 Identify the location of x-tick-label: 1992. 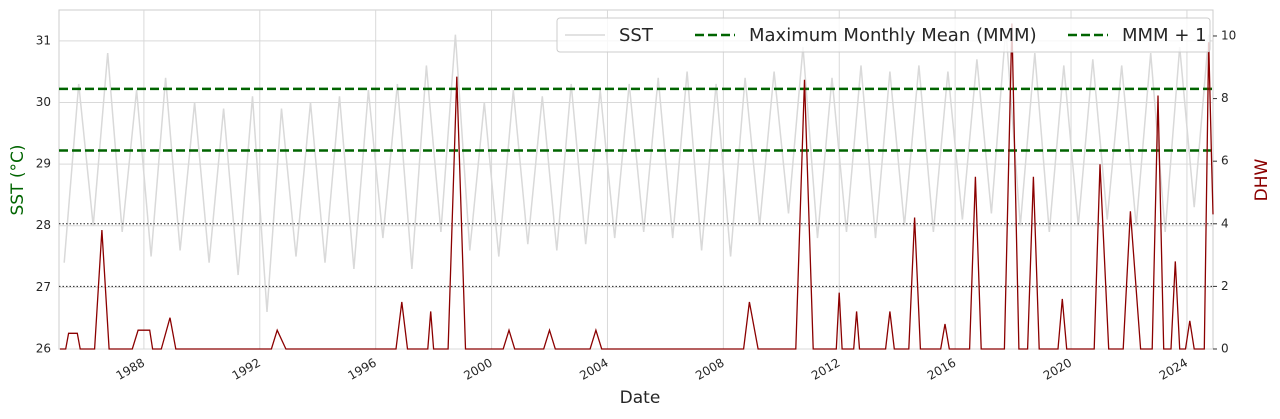
(246, 369).